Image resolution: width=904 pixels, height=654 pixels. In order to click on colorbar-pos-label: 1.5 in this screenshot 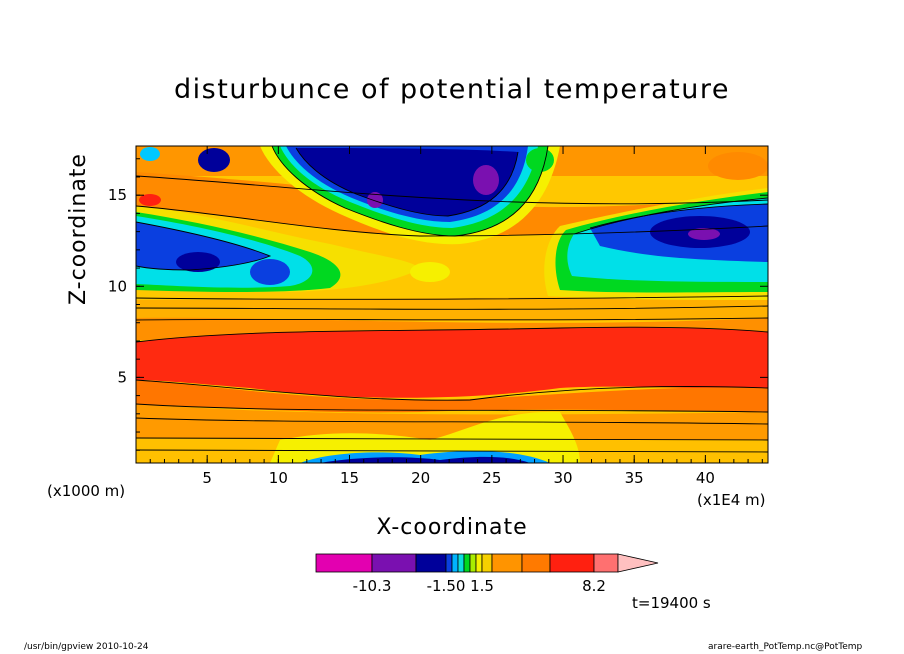, I will do `click(482, 586)`.